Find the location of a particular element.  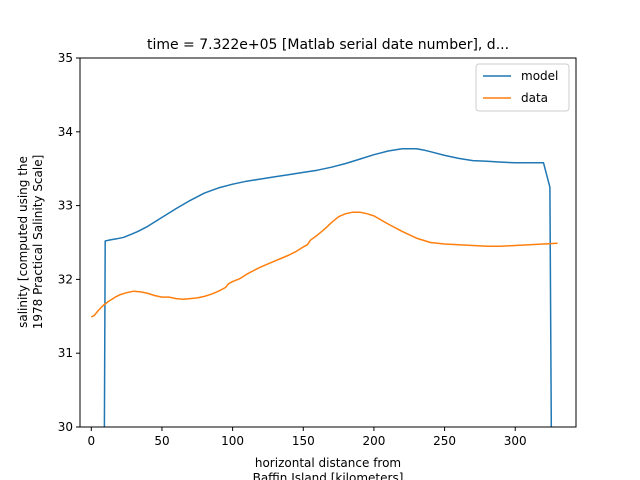

y-axis-label-line-2: 1978 Practical Salinity Scale] is located at coordinates (38, 242).